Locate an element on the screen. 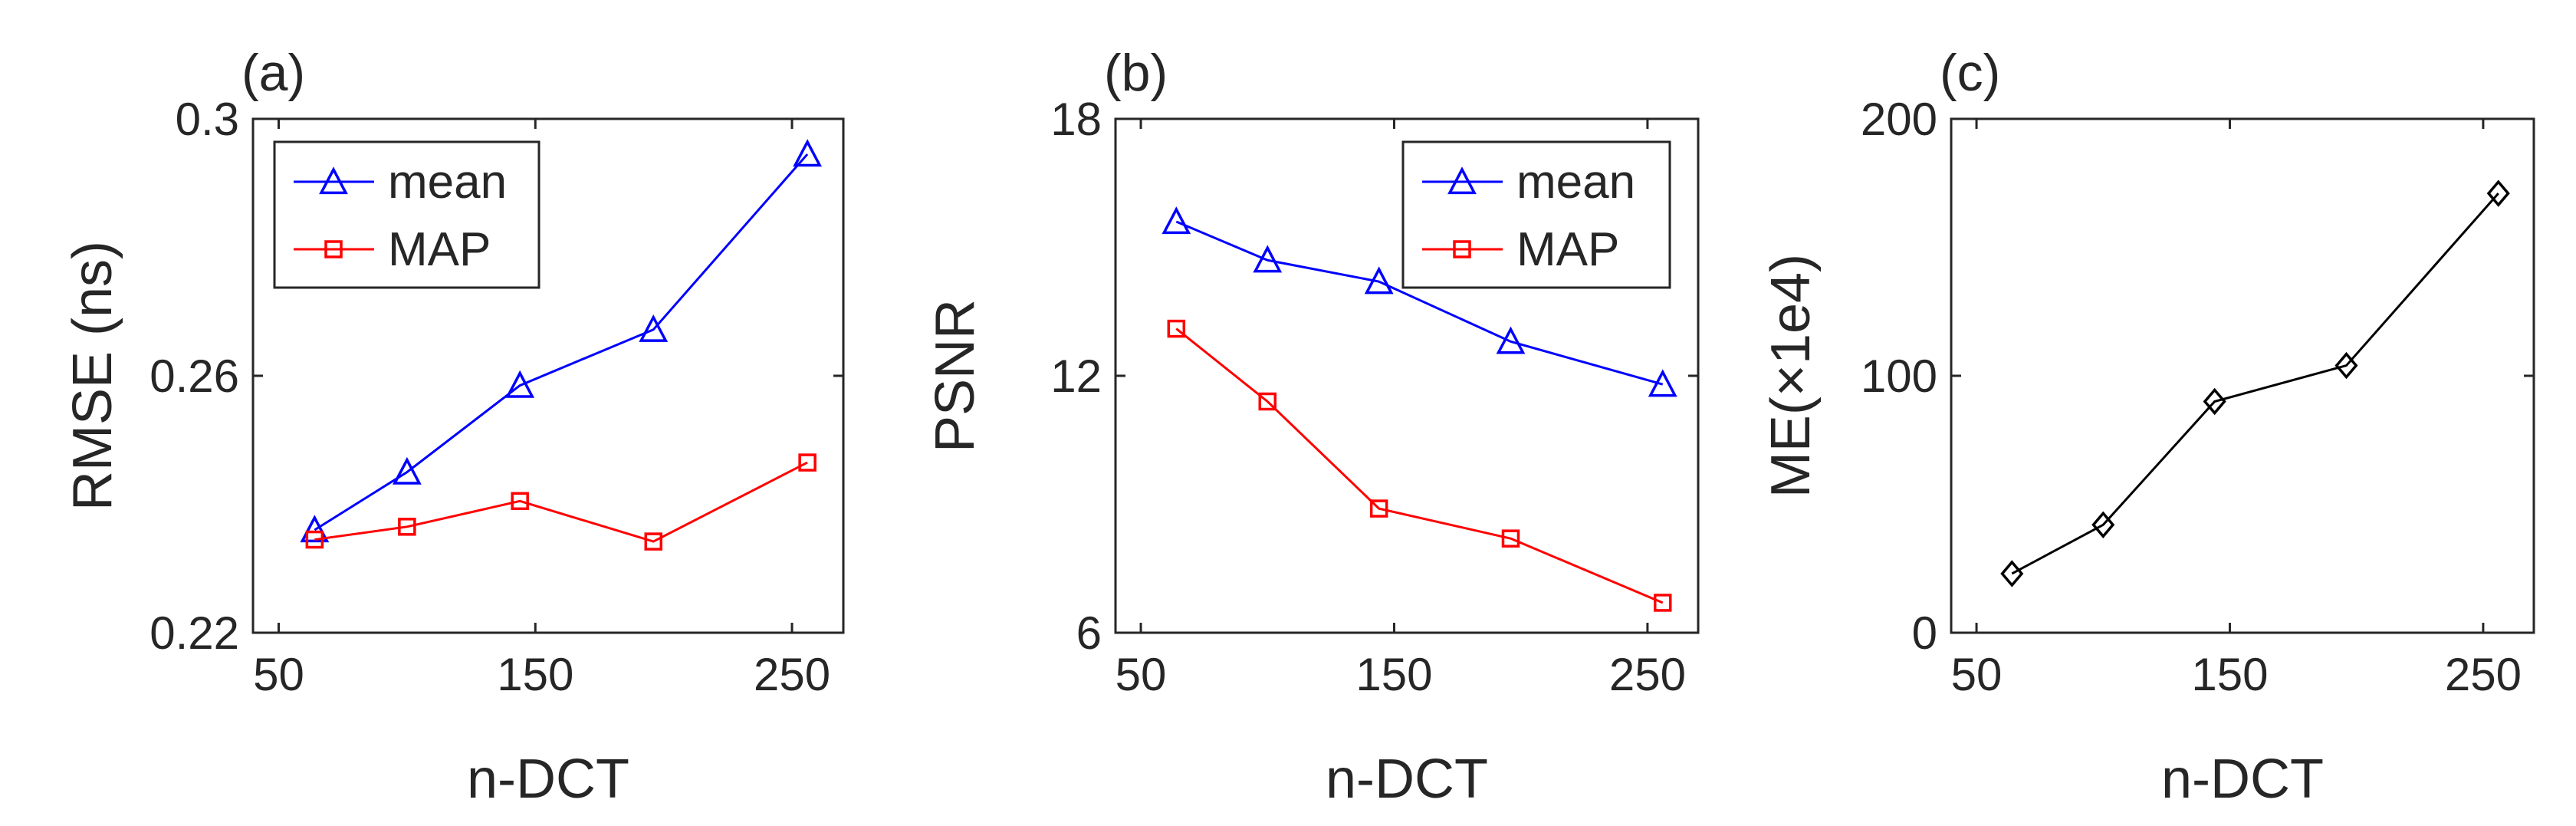 The image size is (2576, 826). y-tick-label: 200 is located at coordinates (1899, 119).